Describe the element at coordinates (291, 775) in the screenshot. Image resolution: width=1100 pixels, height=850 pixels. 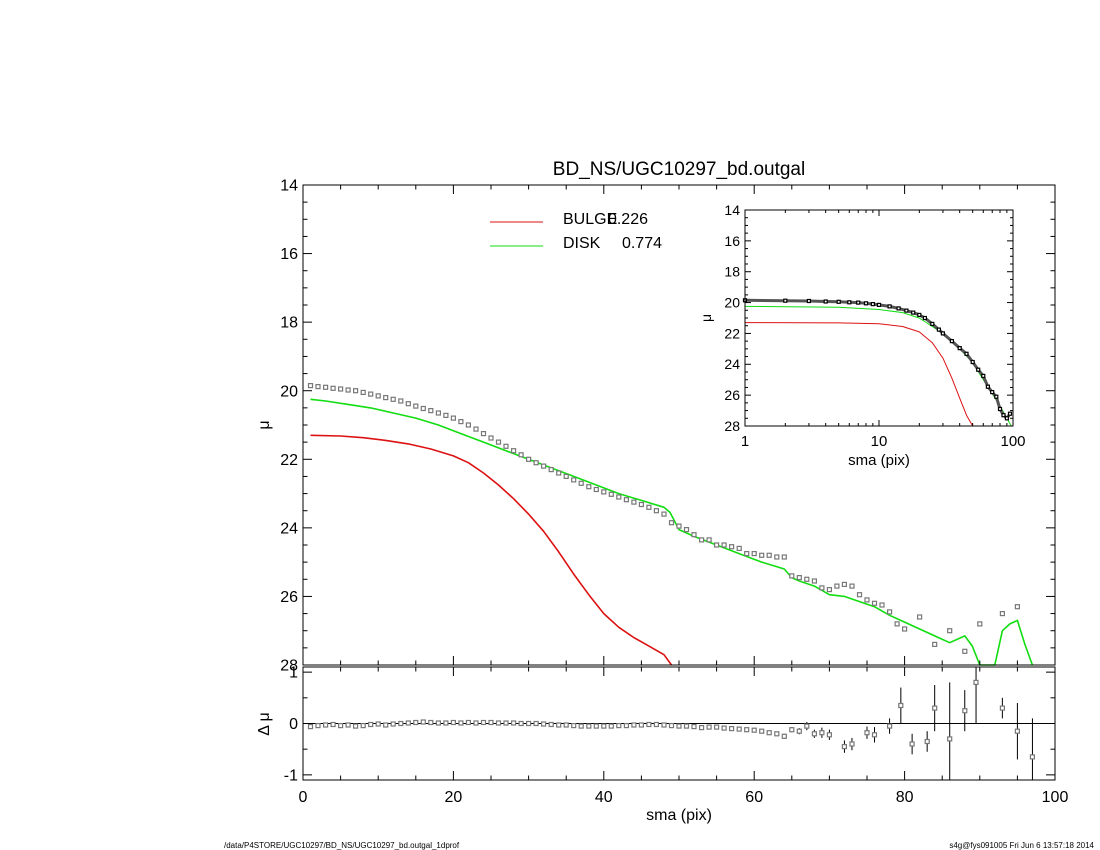
I see `res-ytick-label: -1` at that location.